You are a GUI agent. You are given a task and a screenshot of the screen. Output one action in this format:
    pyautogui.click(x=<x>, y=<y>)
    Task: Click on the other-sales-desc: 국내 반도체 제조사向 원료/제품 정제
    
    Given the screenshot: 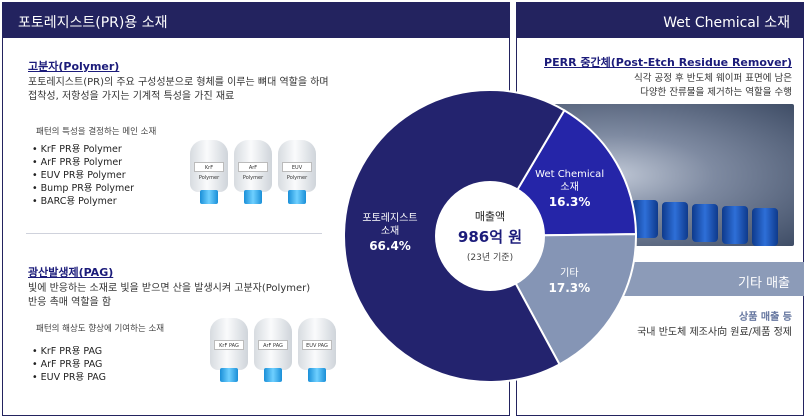 What is the action you would take?
    pyautogui.click(x=714, y=332)
    